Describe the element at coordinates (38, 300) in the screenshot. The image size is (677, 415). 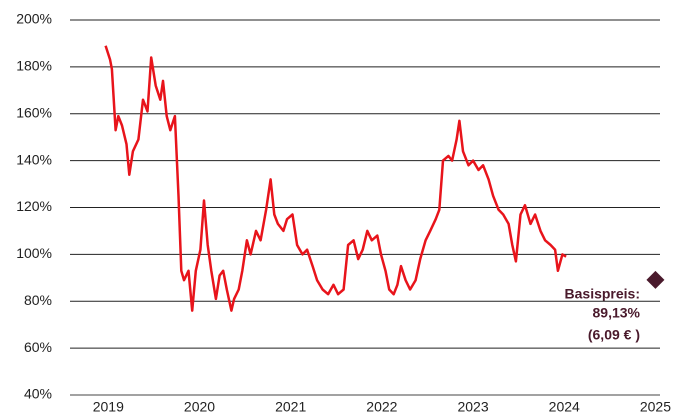
I see `y-tick-label: 80%` at that location.